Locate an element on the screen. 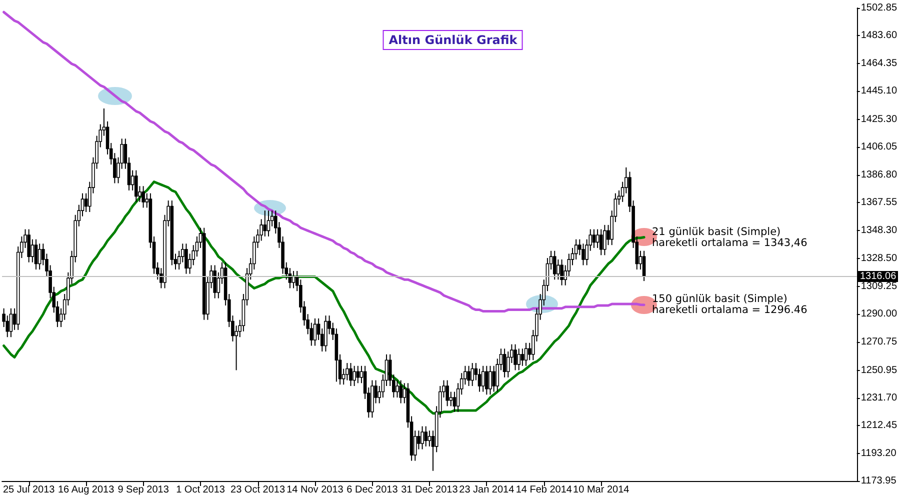 Image resolution: width=900 pixels, height=500 pixels. text: 150 günlük basit (Simple) hareketli ortalama = 1296.46 is located at coordinates (730, 304).